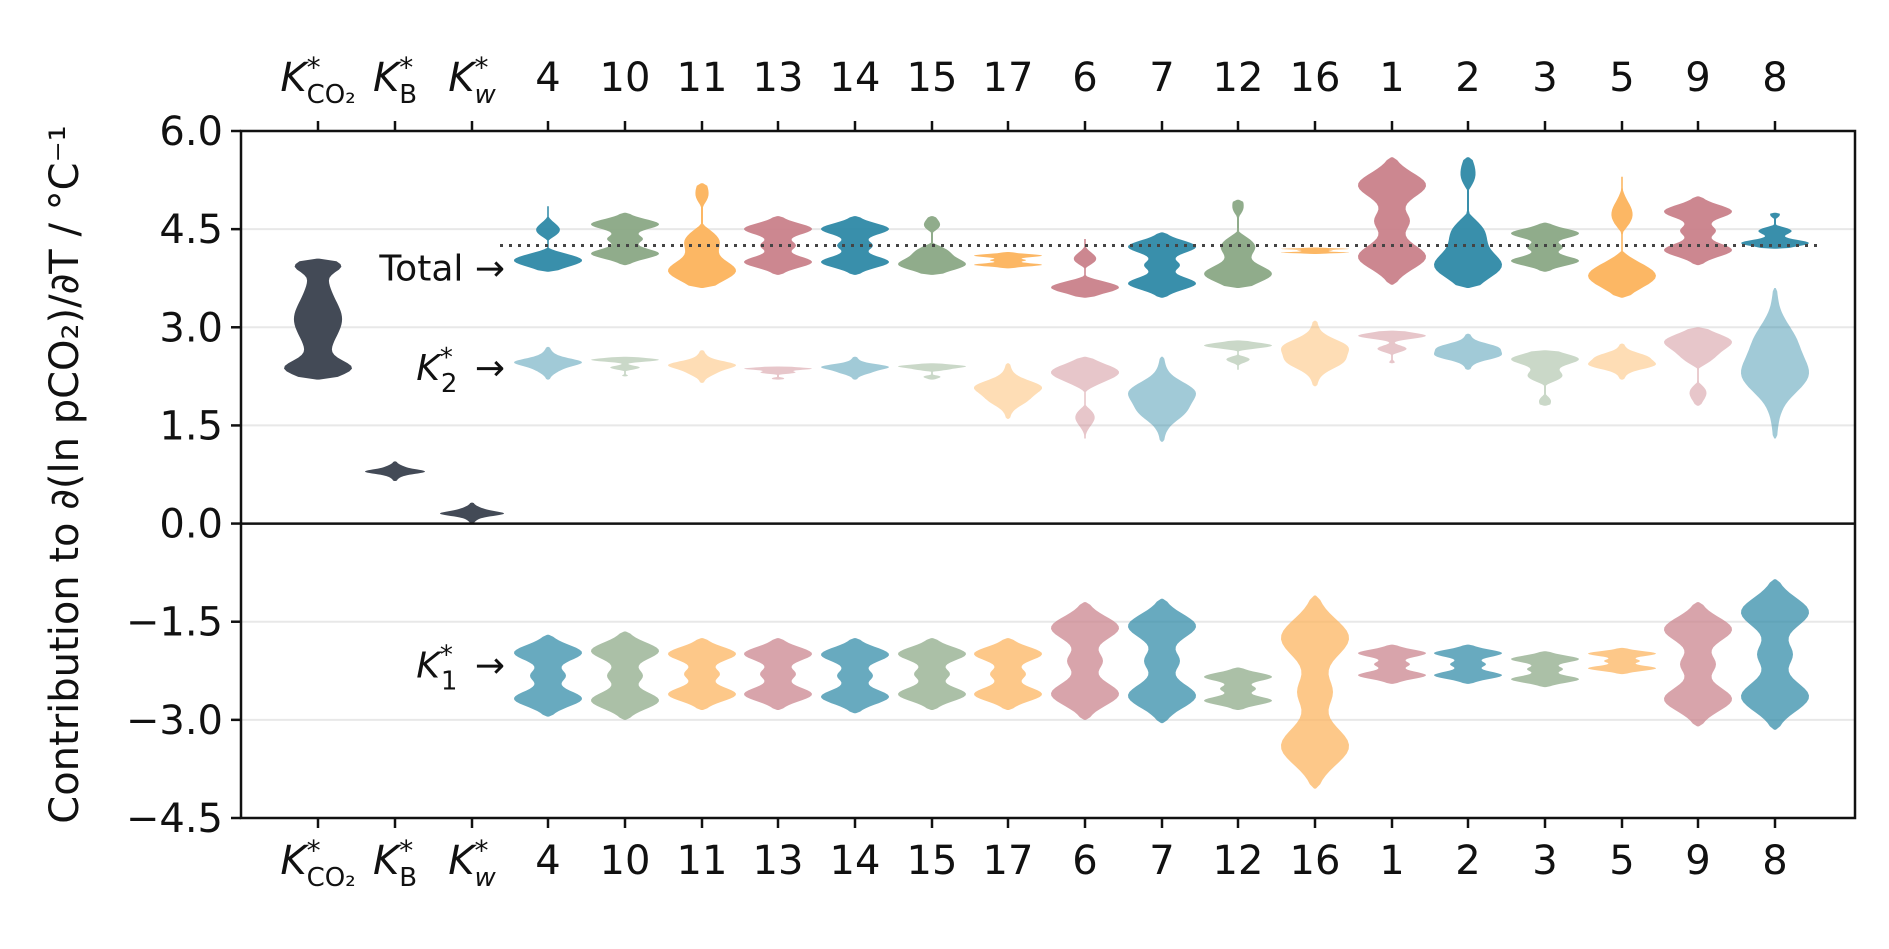  What do you see at coordinates (1621, 861) in the screenshot?
I see `x-tick-label: 5` at bounding box center [1621, 861].